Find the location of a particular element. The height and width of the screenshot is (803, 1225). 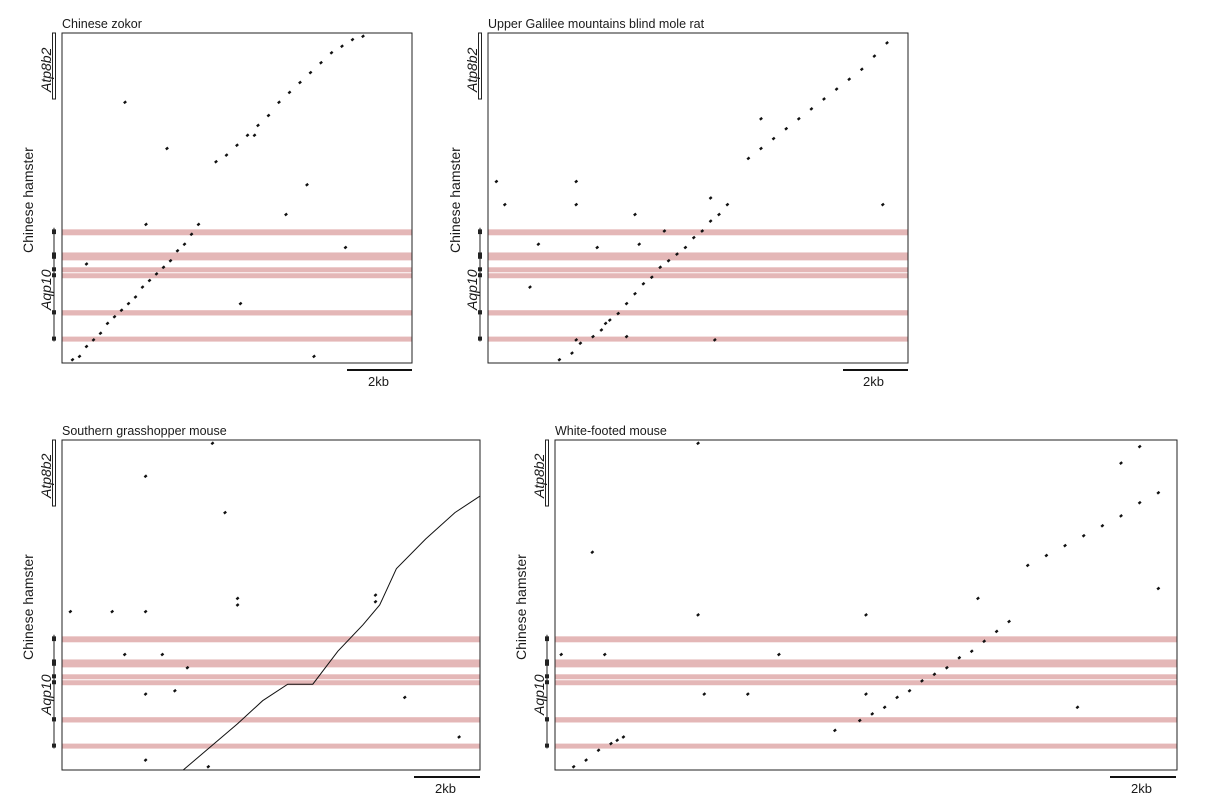

y-axis-species-label: Chinese hamster is located at coordinates (521, 607).